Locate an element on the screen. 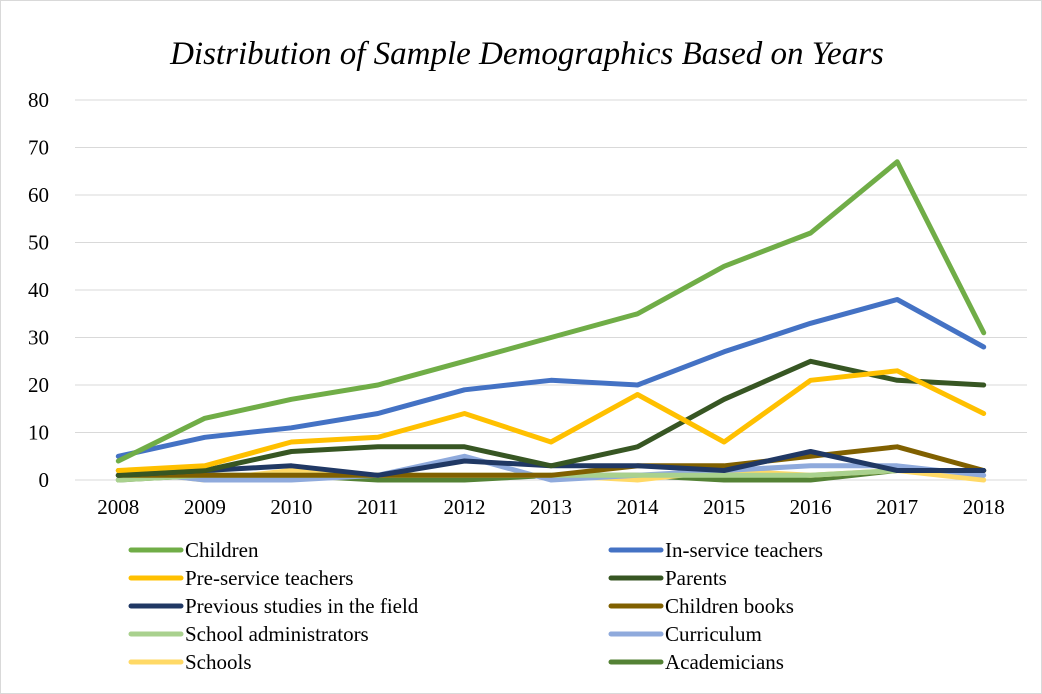 The height and width of the screenshot is (694, 1042). legend-item: Schools is located at coordinates (190, 662).